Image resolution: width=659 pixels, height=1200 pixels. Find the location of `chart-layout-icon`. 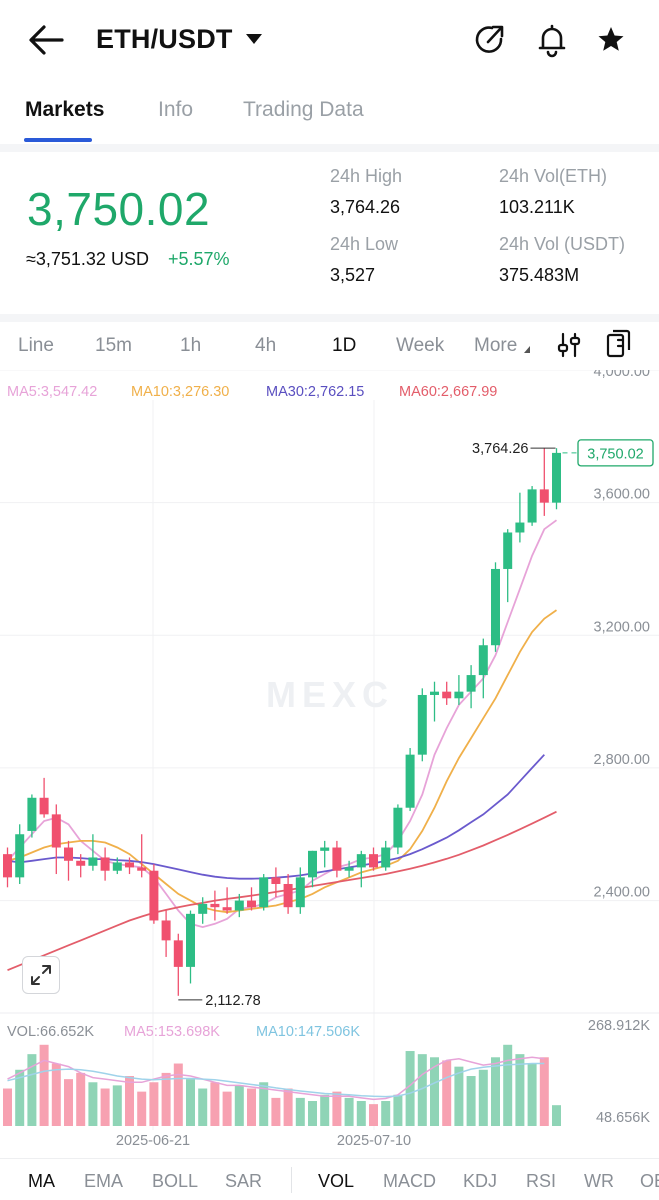

chart-layout-icon is located at coordinates (618, 344).